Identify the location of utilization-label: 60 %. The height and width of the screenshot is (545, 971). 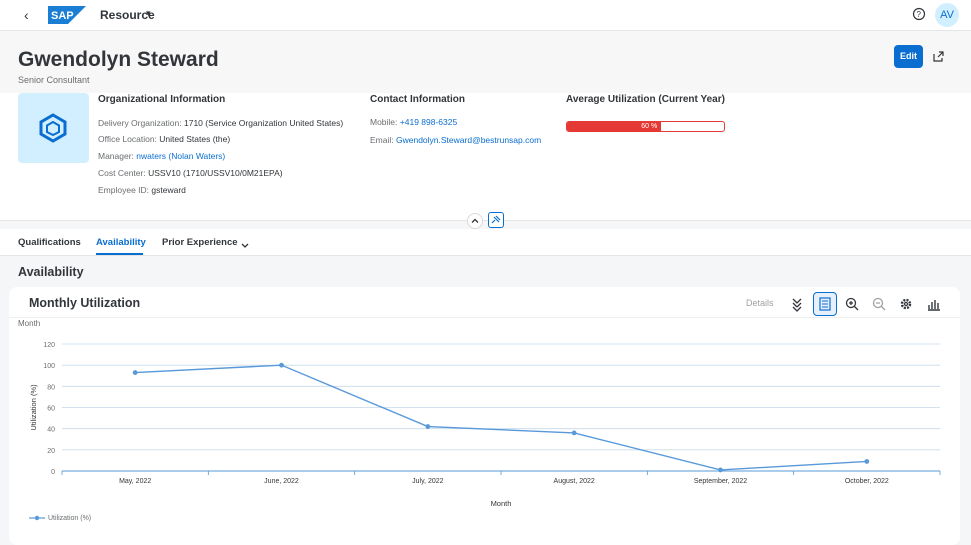
(649, 126).